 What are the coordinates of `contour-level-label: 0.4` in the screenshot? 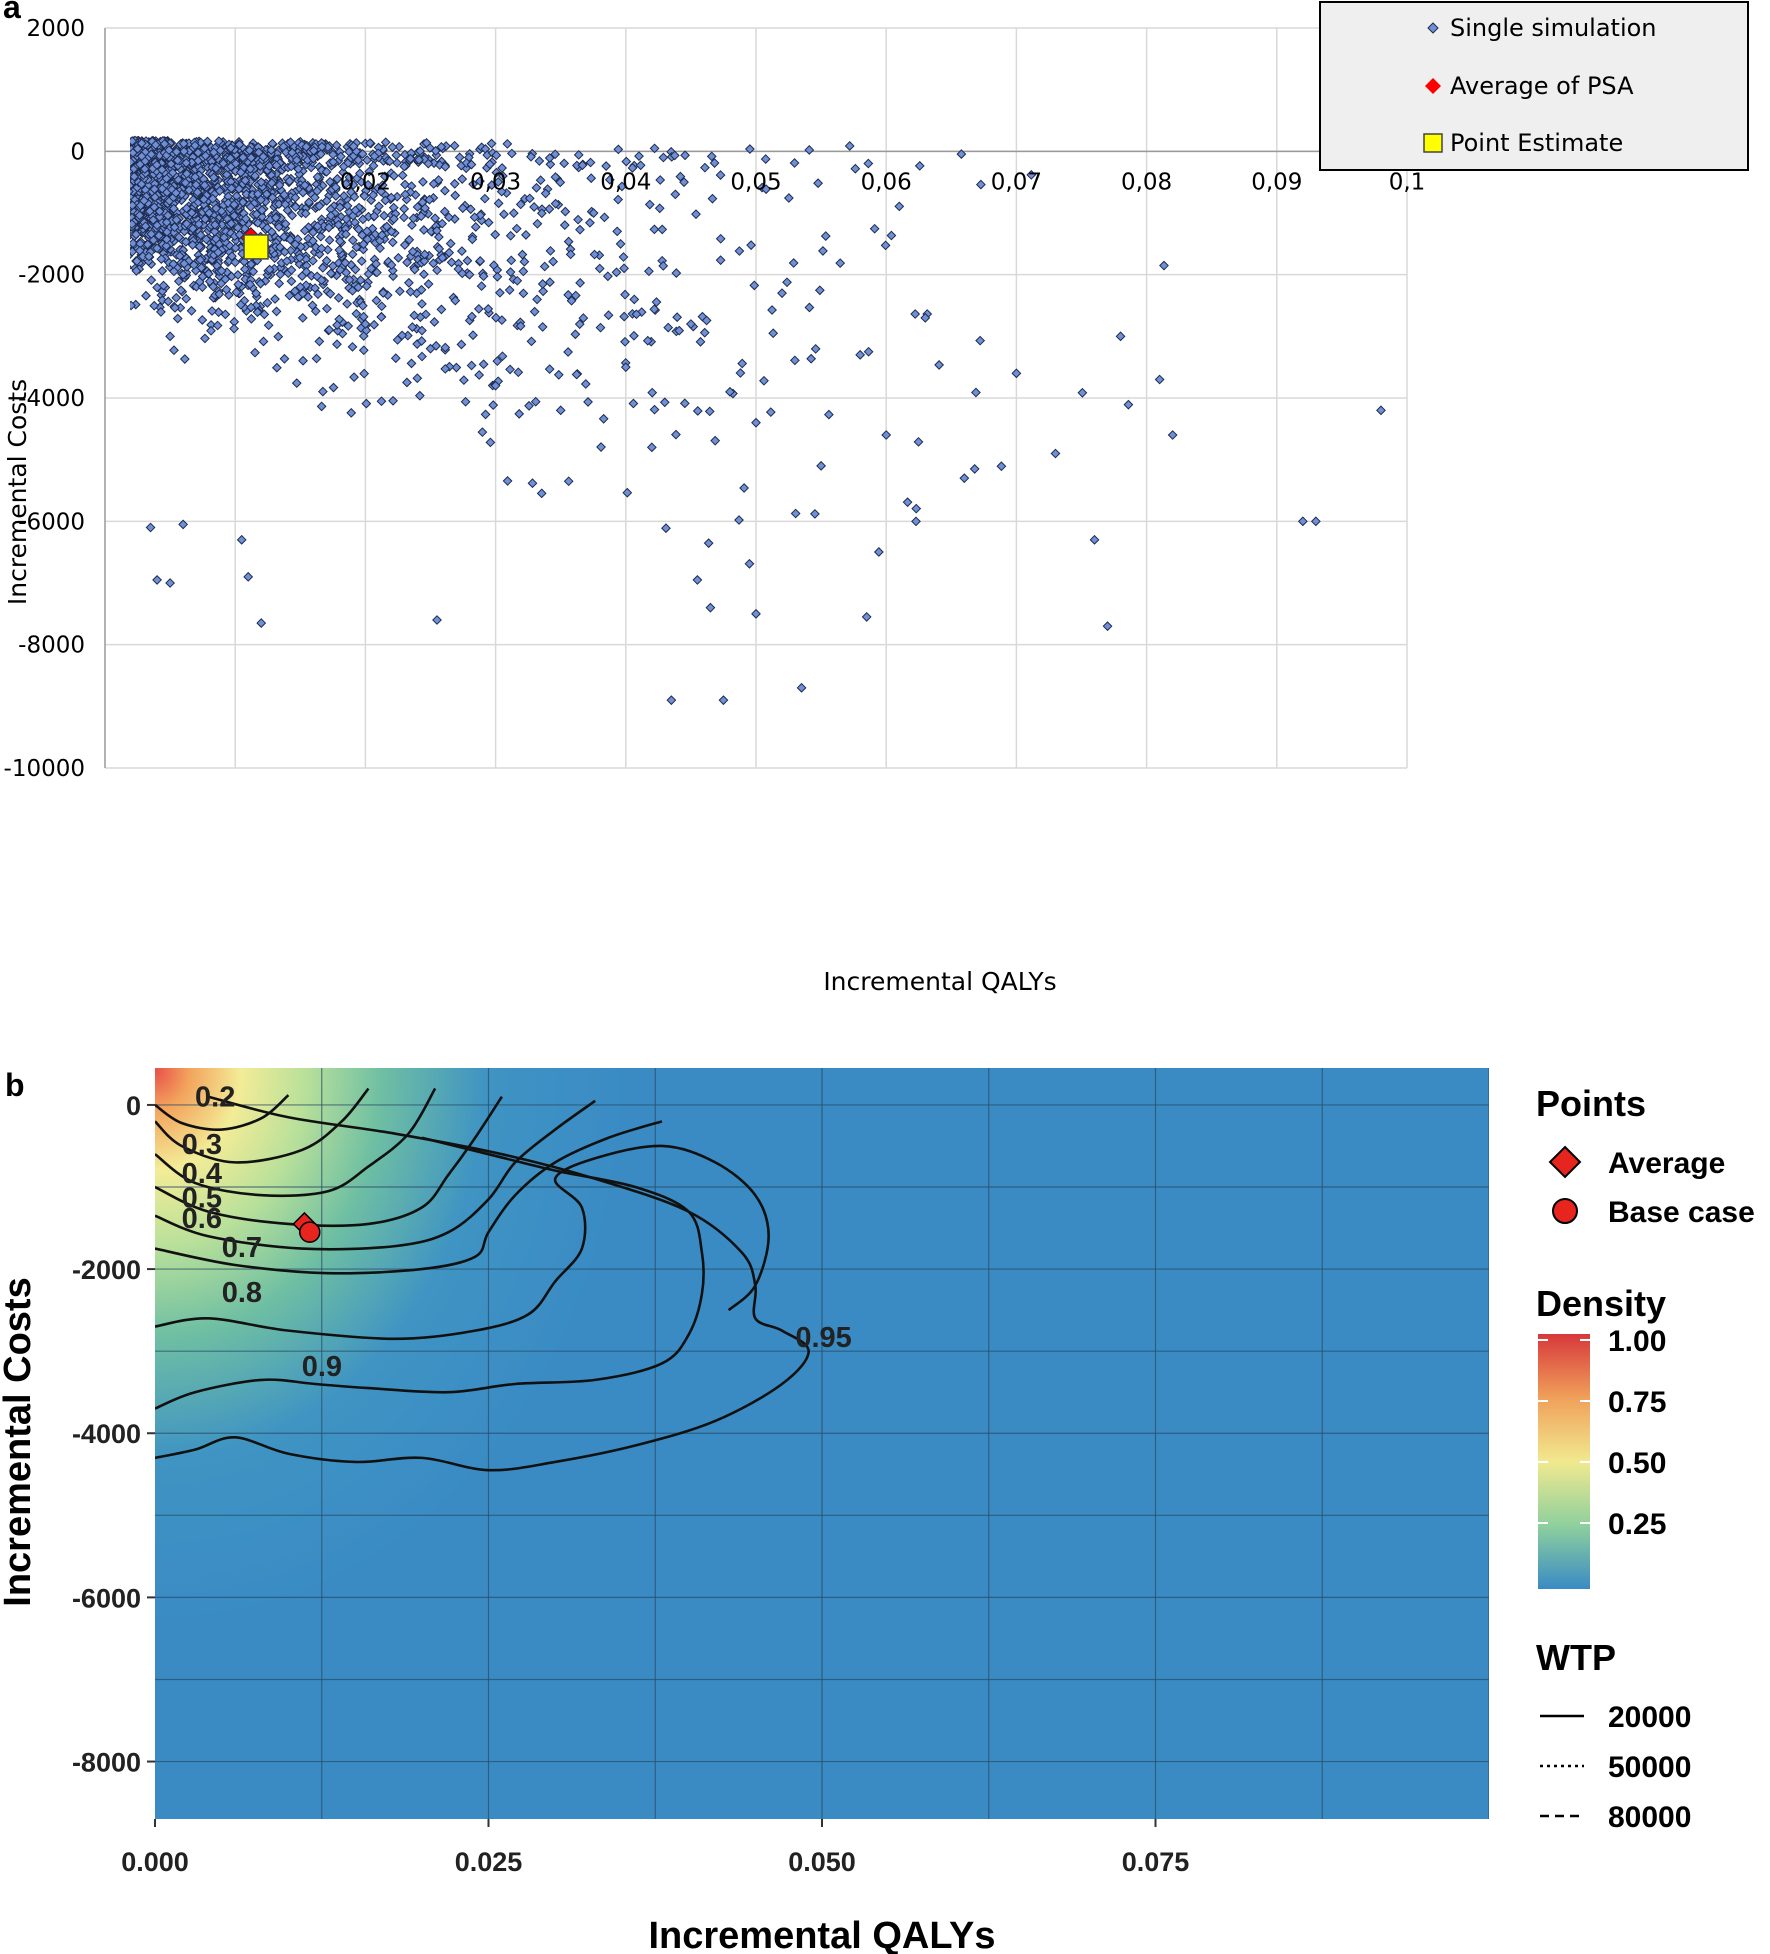 It's located at (202, 1174).